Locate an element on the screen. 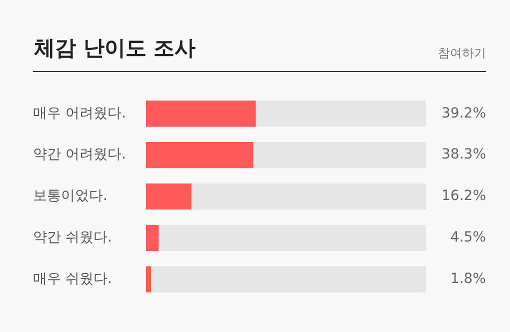  data-label: 4.5% is located at coordinates (468, 238).